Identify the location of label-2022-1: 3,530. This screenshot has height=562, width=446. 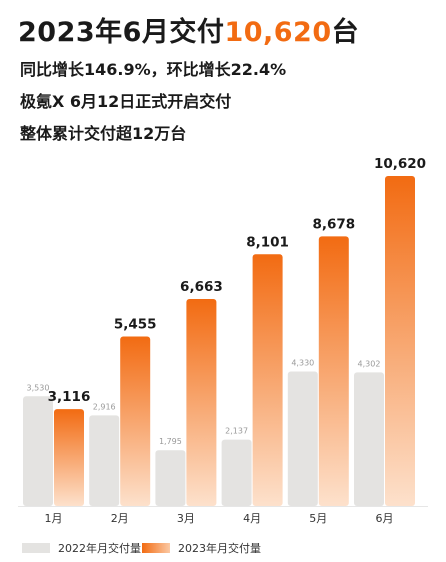
(38, 387).